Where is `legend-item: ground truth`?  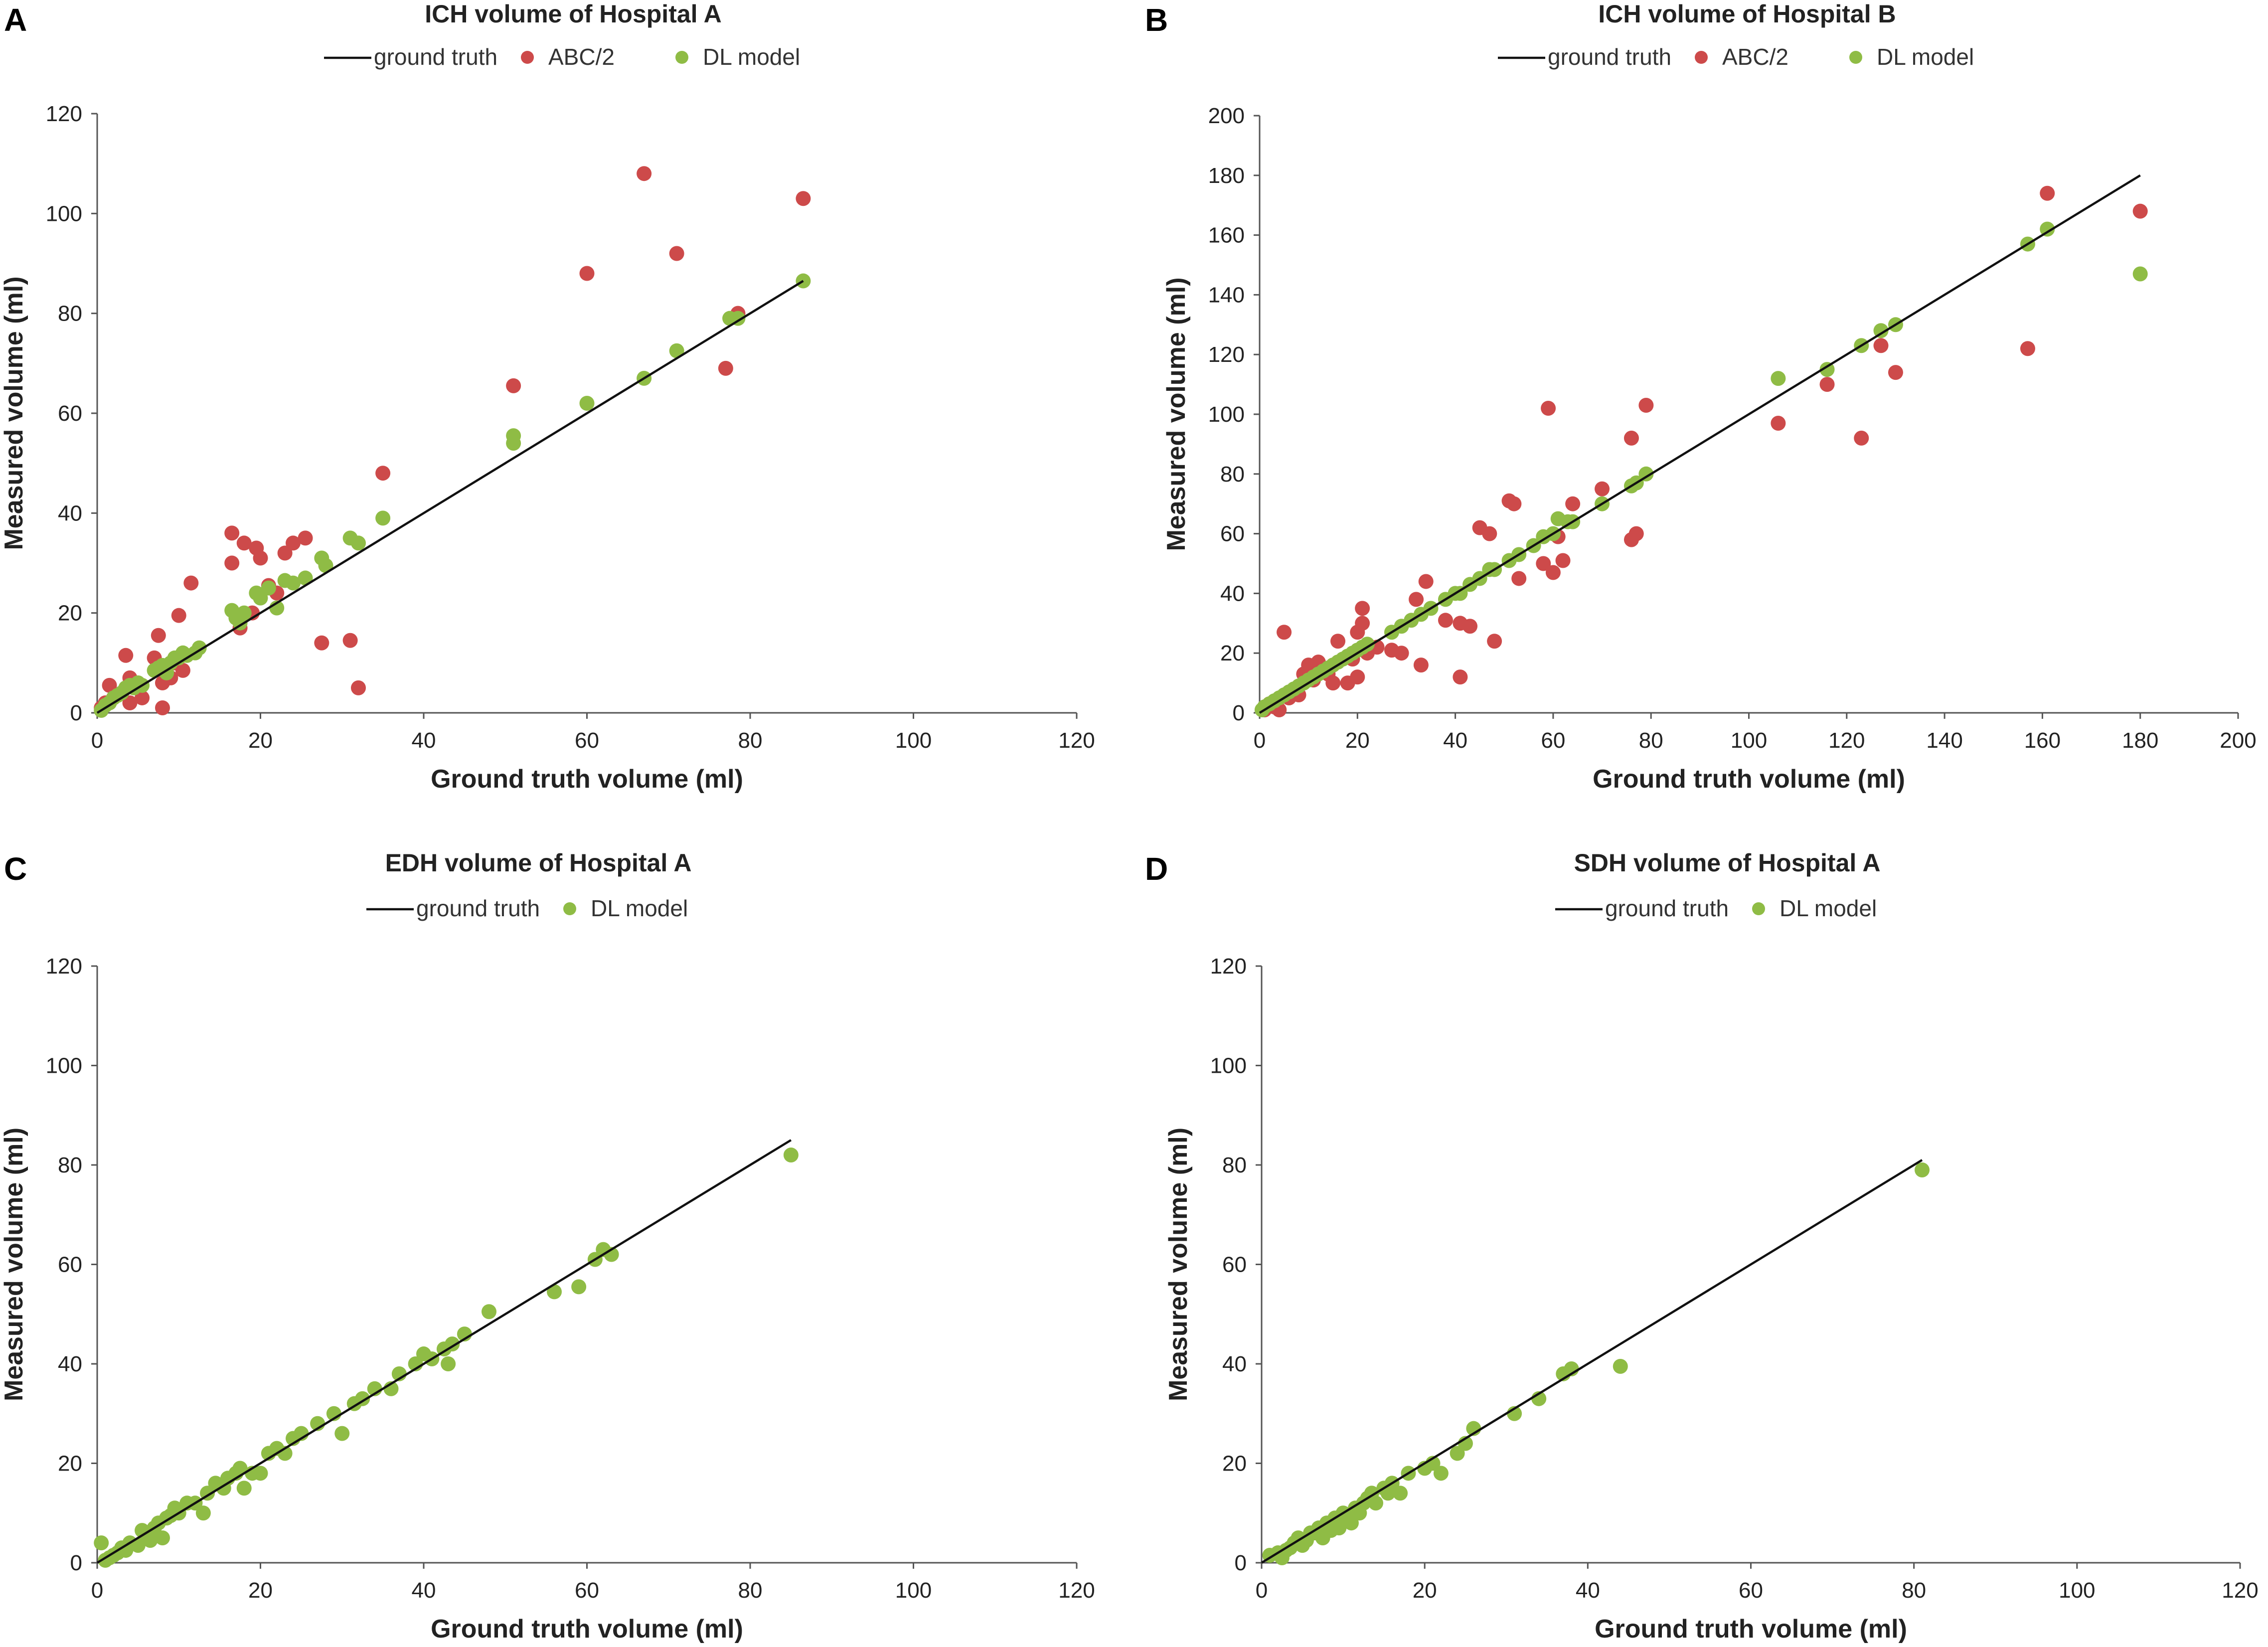 legend-item: ground truth is located at coordinates (1584, 57).